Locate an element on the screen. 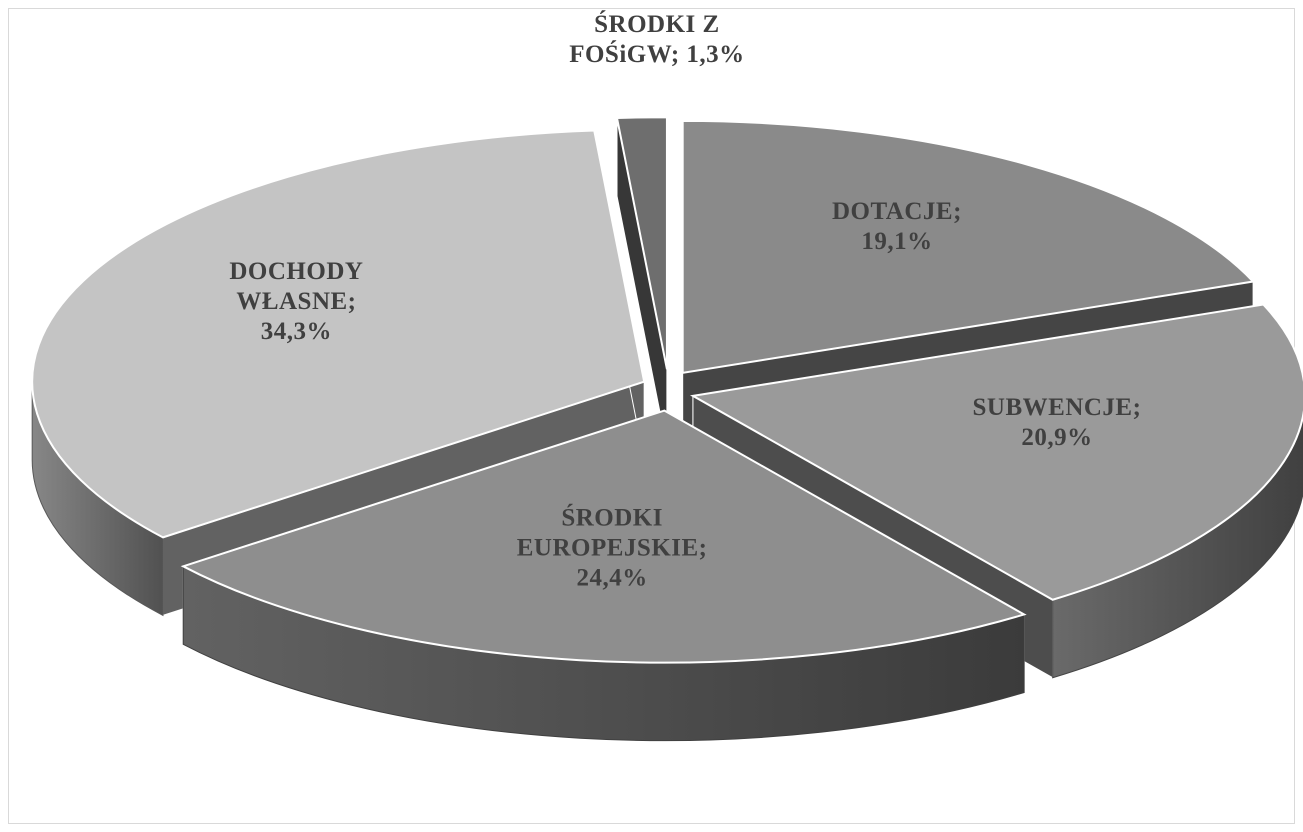 The width and height of the screenshot is (1303, 832). slice-label-0: DOTACJE; 19,1% is located at coordinates (897, 226).